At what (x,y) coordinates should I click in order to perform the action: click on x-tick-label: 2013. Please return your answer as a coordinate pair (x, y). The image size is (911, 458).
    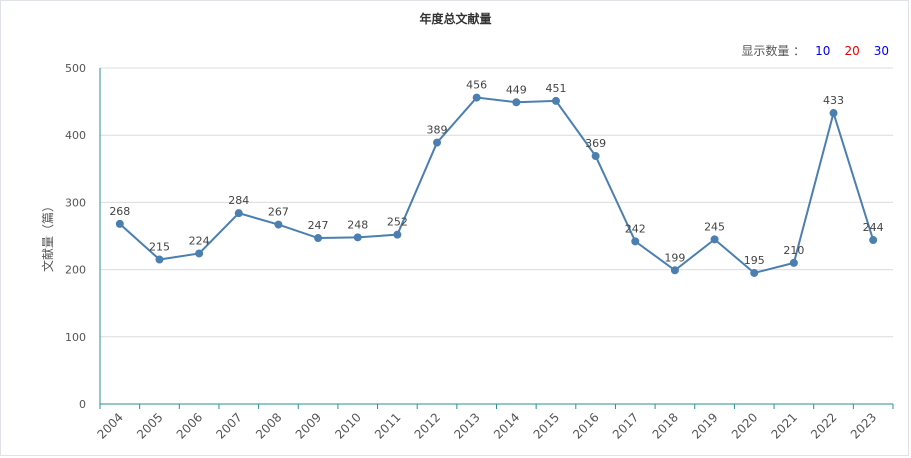
    Looking at the image, I should click on (466, 425).